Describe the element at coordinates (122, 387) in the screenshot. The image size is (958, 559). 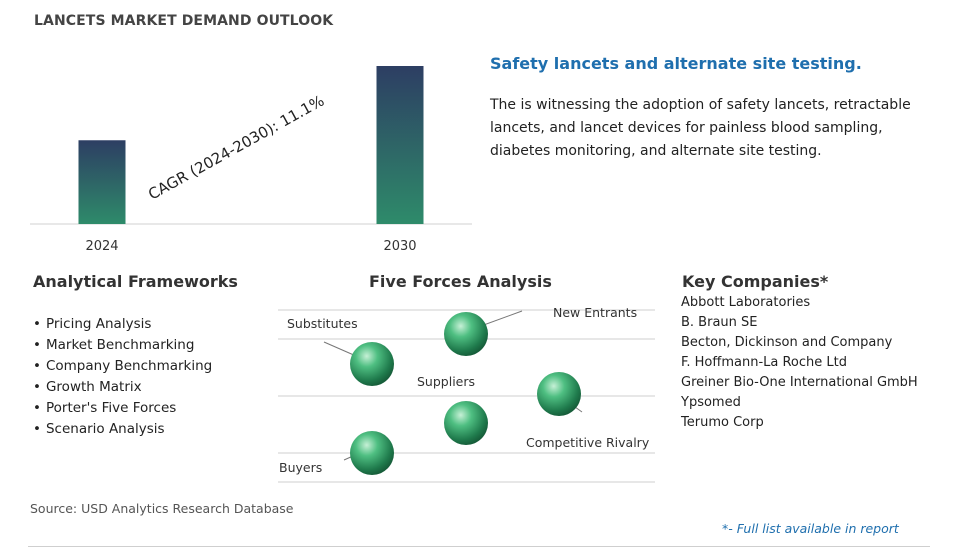
I see `framework-item: Growth Matrix` at that location.